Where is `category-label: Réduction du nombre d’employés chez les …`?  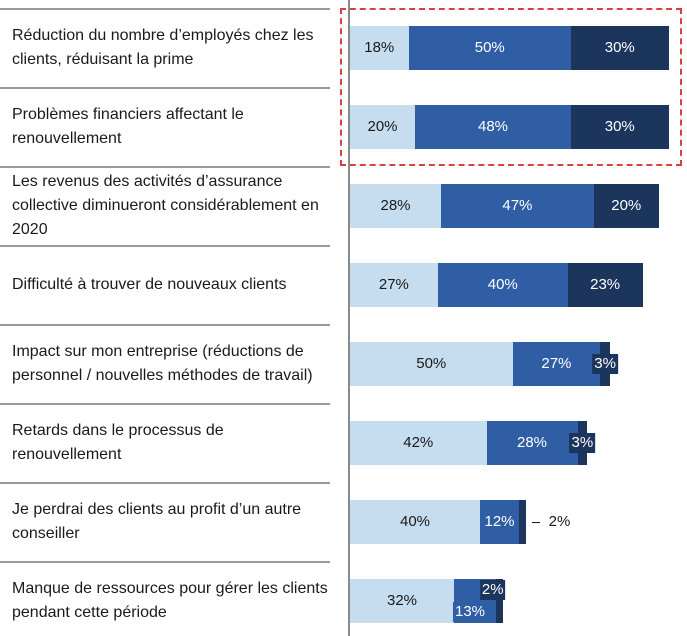 category-label: Réduction du nombre d’employés chez les … is located at coordinates (163, 47).